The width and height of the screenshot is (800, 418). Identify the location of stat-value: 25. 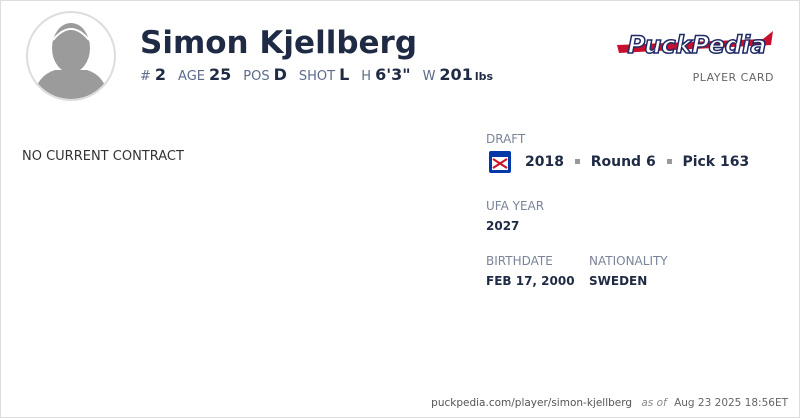
(220, 74).